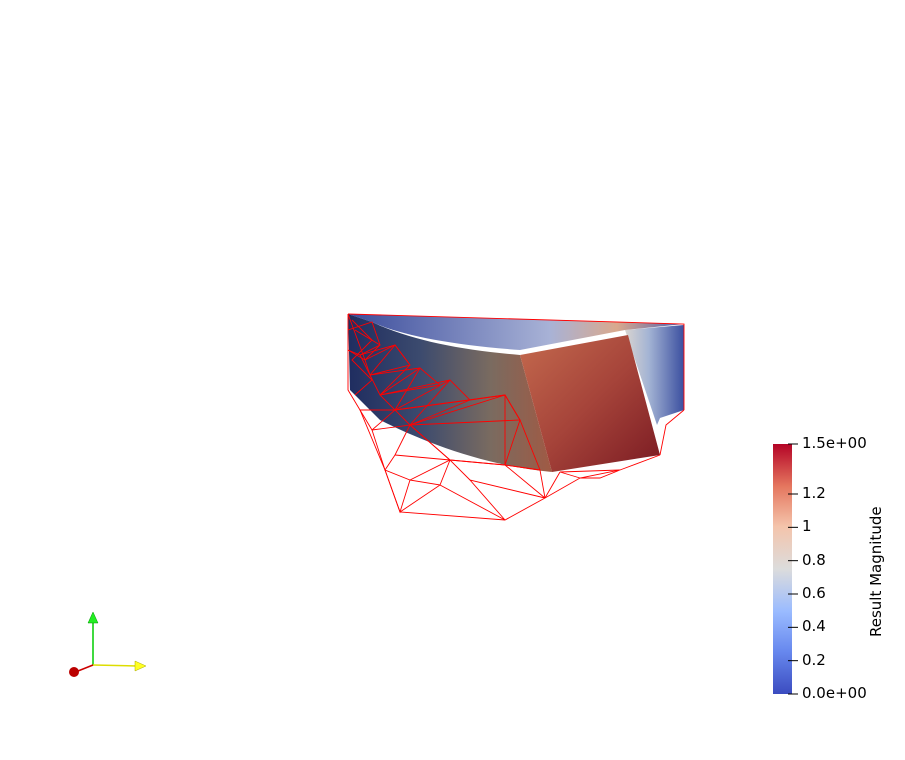 Image resolution: width=905 pixels, height=760 pixels. What do you see at coordinates (93, 617) in the screenshot?
I see `y-axis-arrow-icon` at bounding box center [93, 617].